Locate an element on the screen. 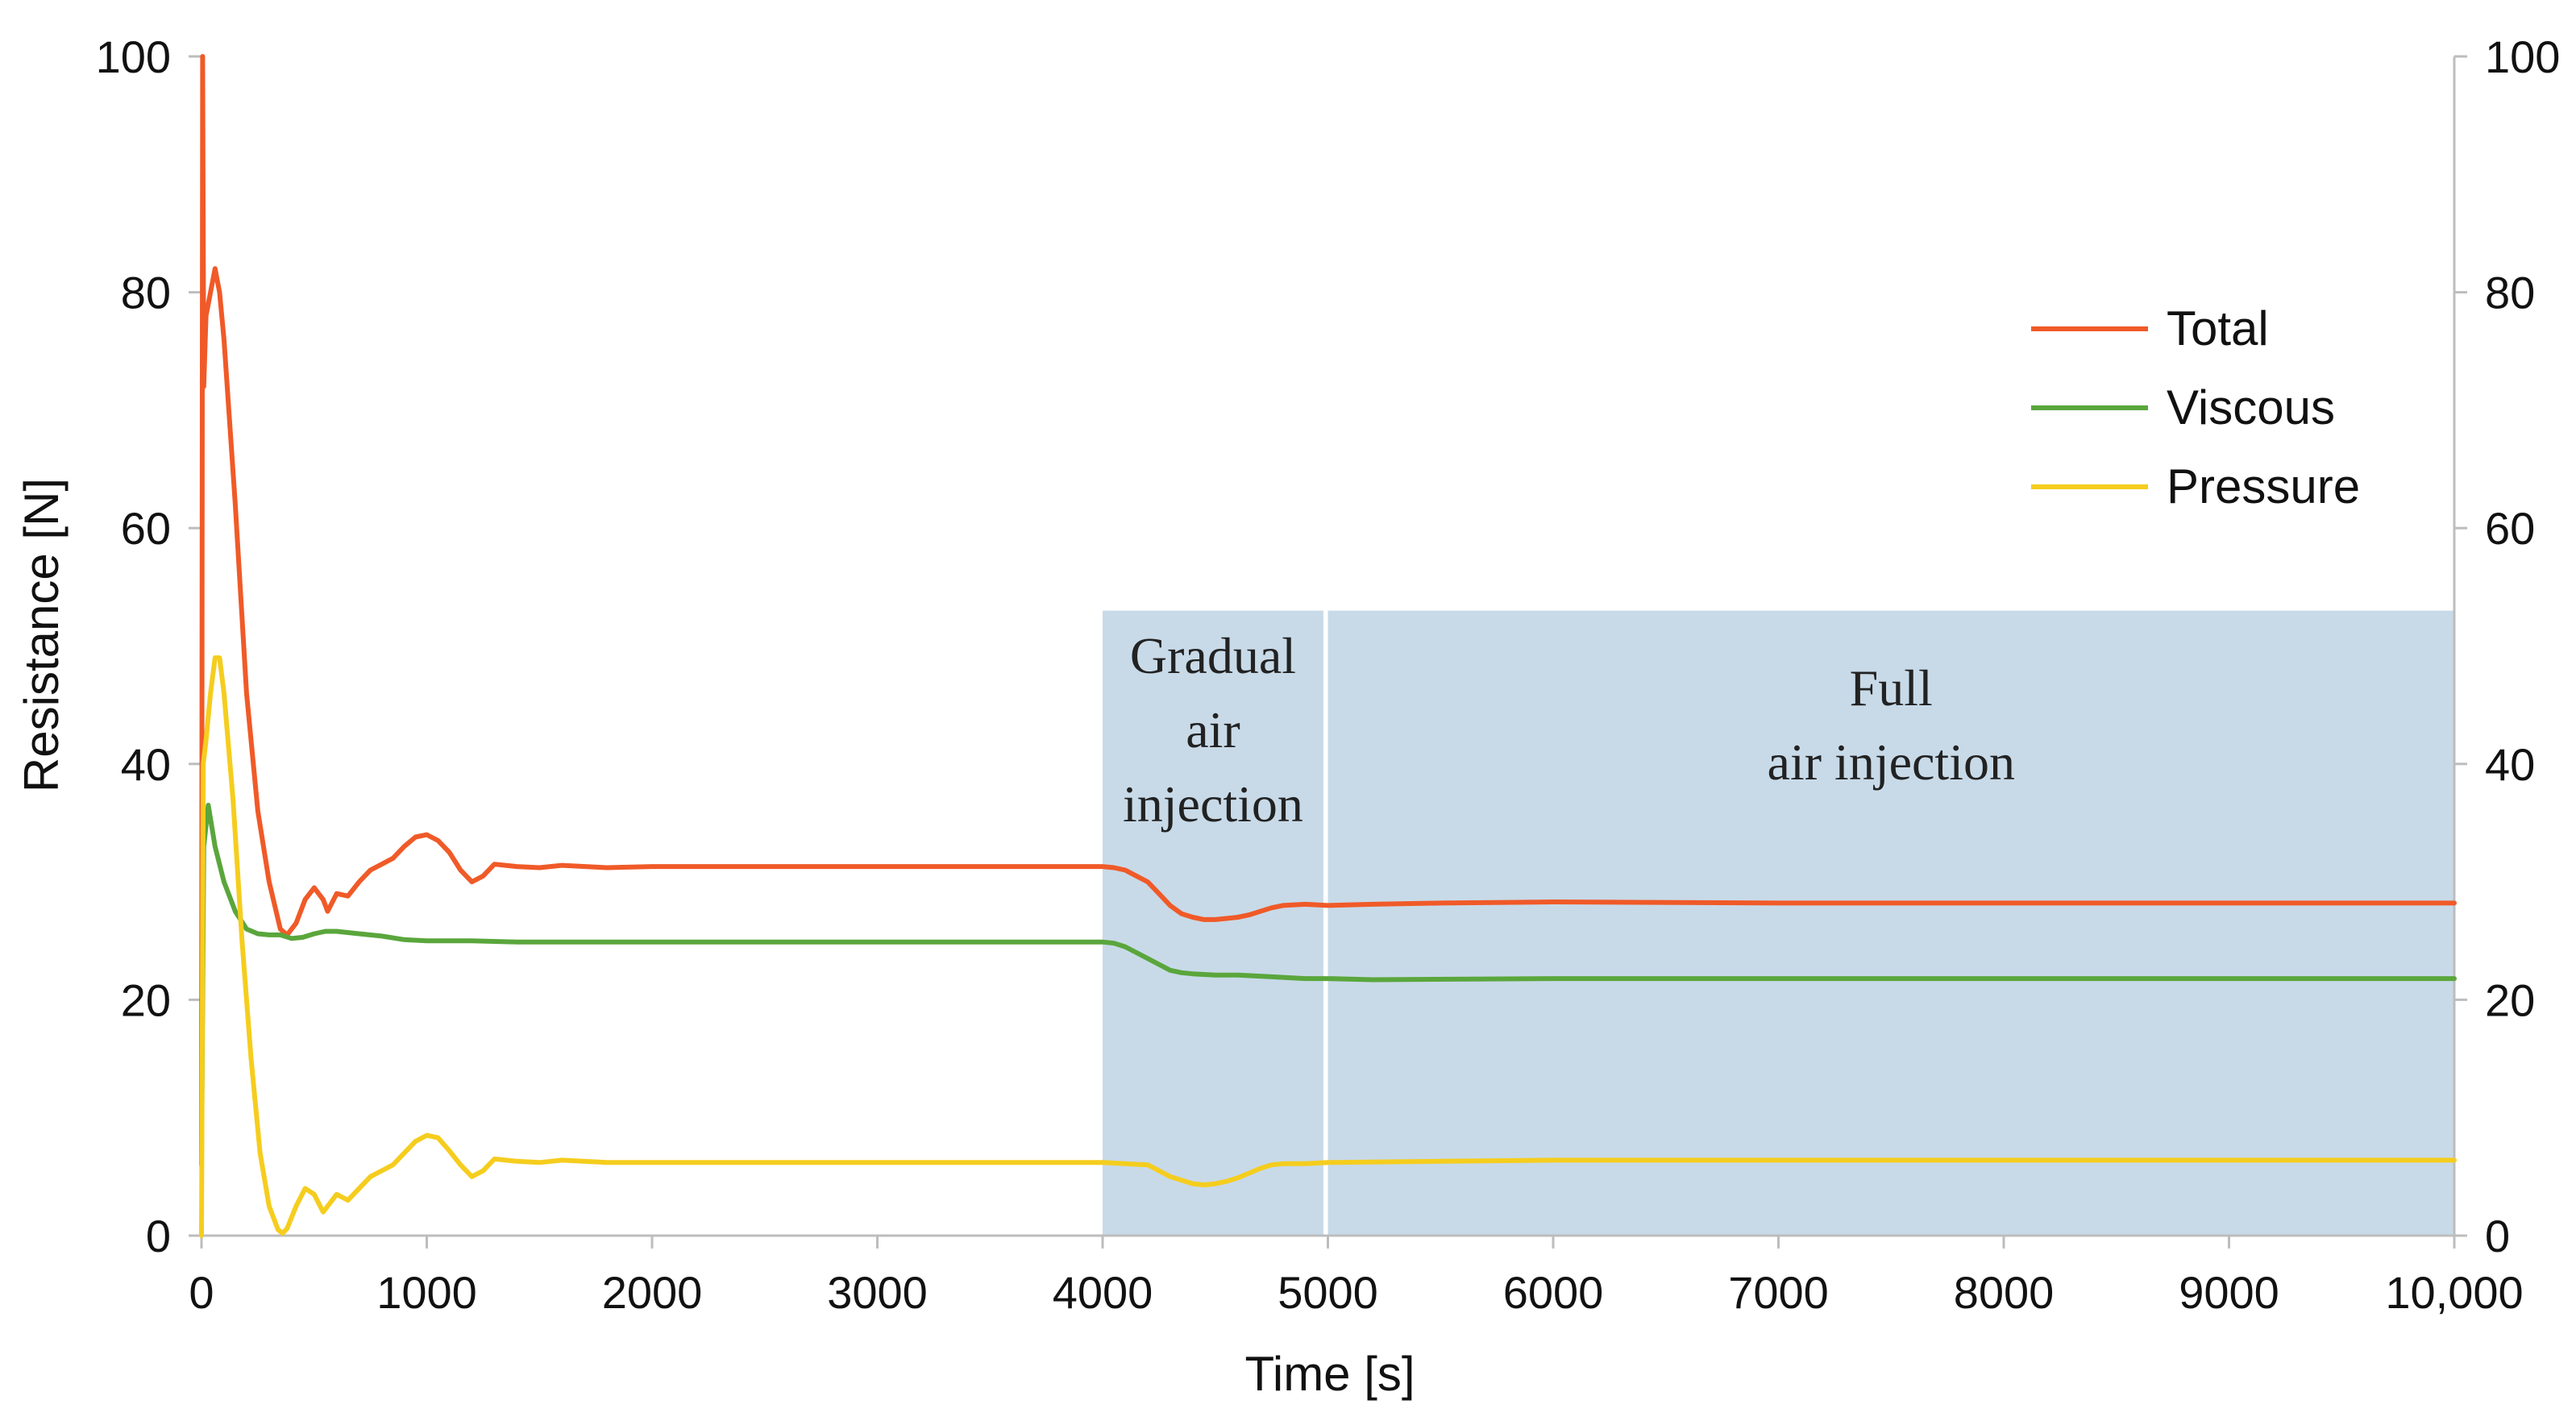  legend: Total Viscous Pressure is located at coordinates (2195, 407).